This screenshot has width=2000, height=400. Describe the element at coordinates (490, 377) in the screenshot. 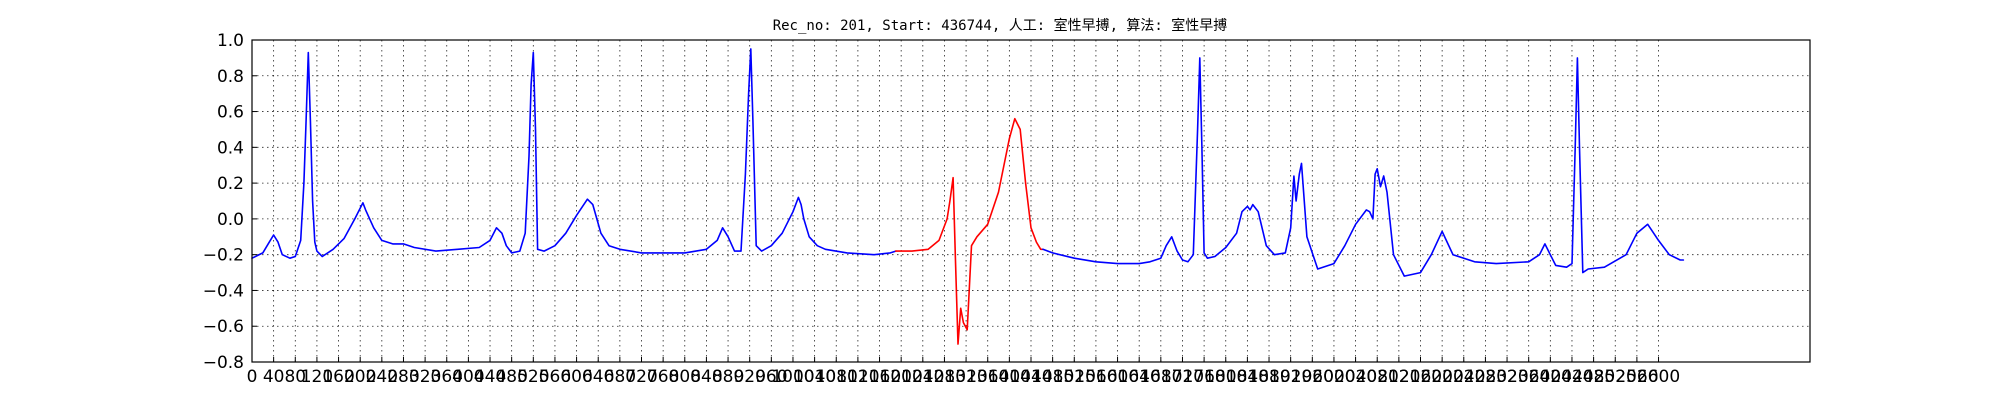

I see `x-tick-label: 440` at that location.